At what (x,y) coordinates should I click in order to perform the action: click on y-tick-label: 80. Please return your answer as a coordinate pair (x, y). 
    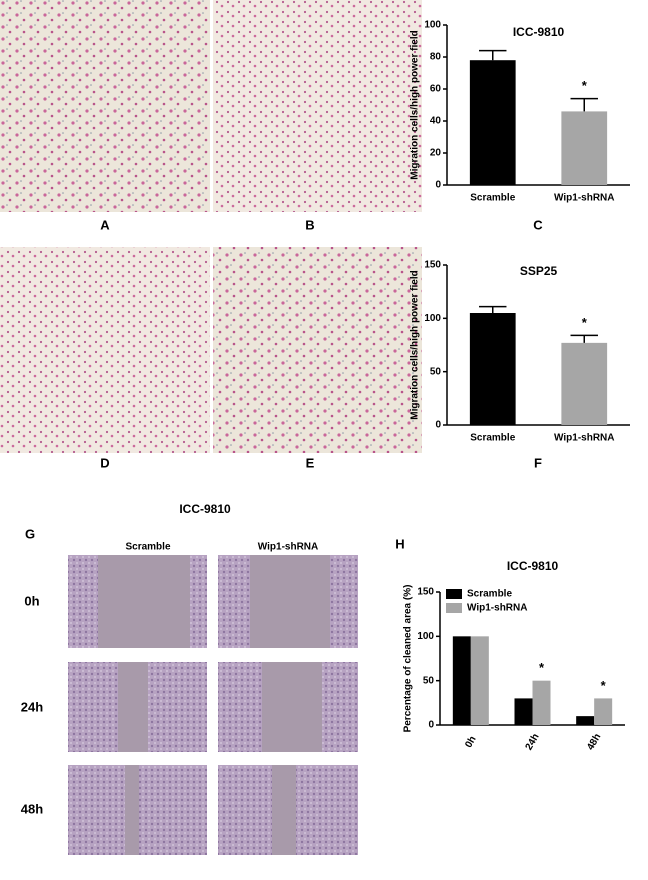
    Looking at the image, I should click on (436, 57).